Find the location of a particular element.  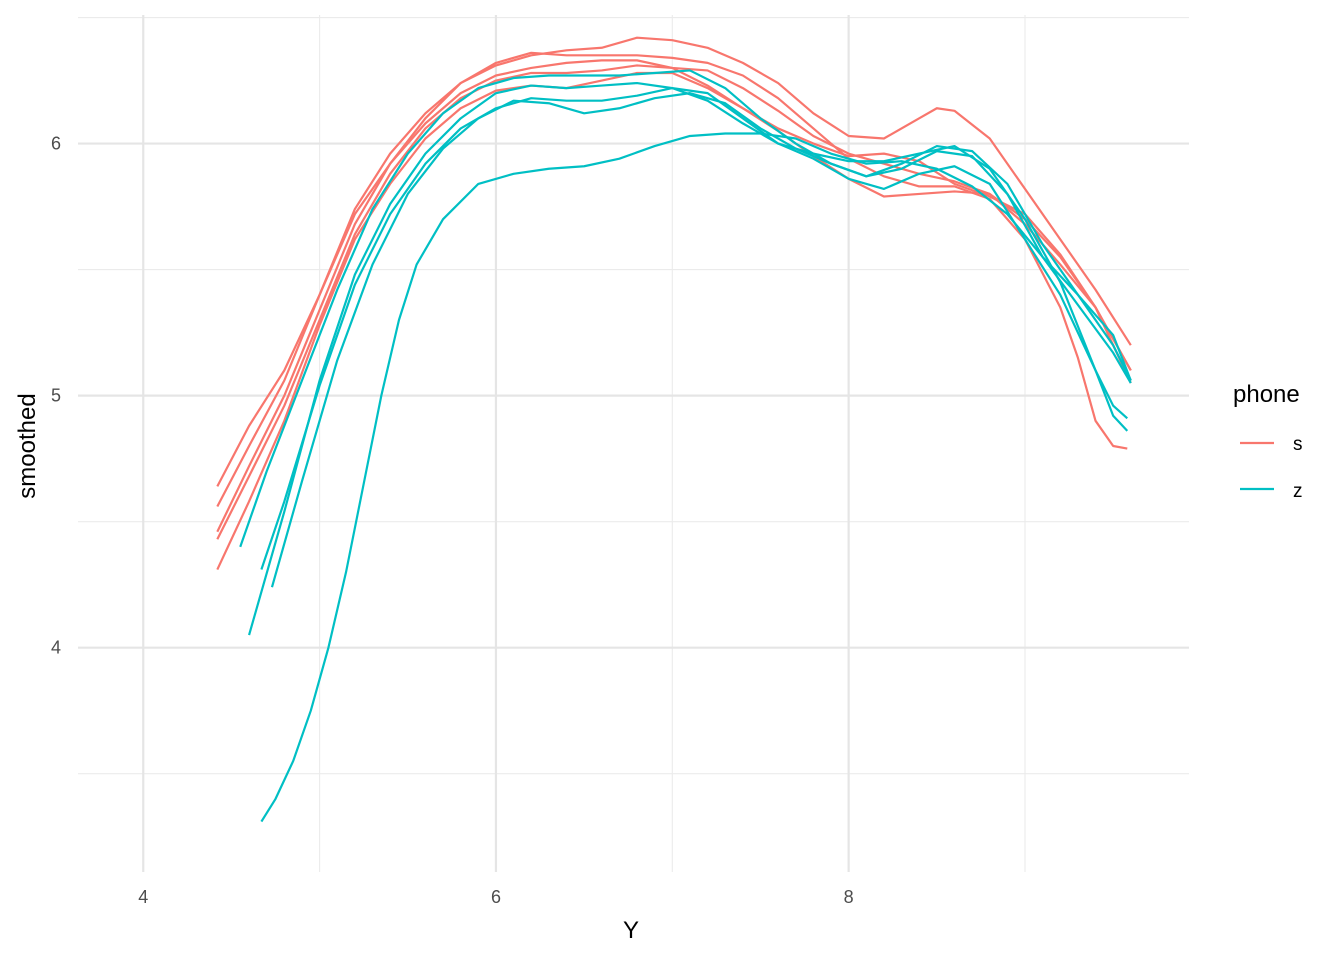

y-axis-tick-labels: 4 5 6 is located at coordinates (56, 396).